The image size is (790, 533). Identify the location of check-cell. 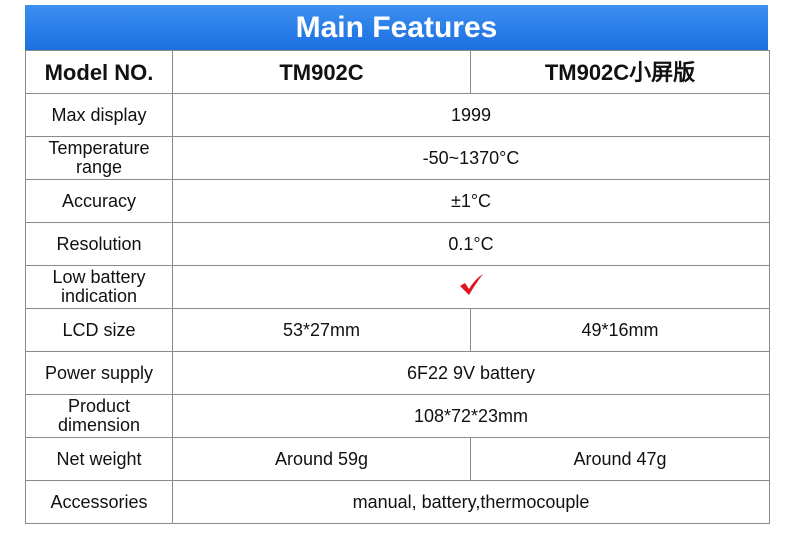
(471, 287).